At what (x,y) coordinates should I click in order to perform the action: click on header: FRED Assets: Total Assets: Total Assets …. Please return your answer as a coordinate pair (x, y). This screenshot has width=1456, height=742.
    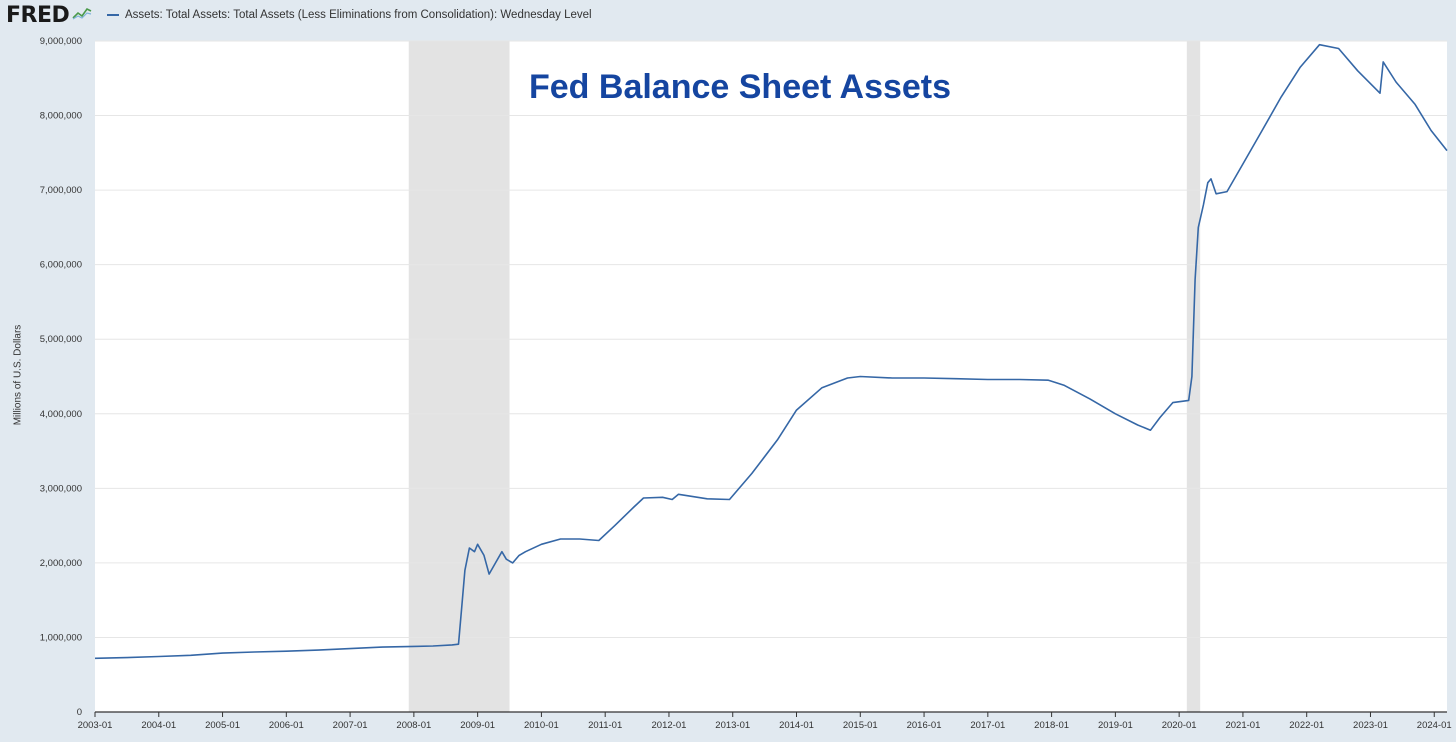
    Looking at the image, I should click on (728, 17).